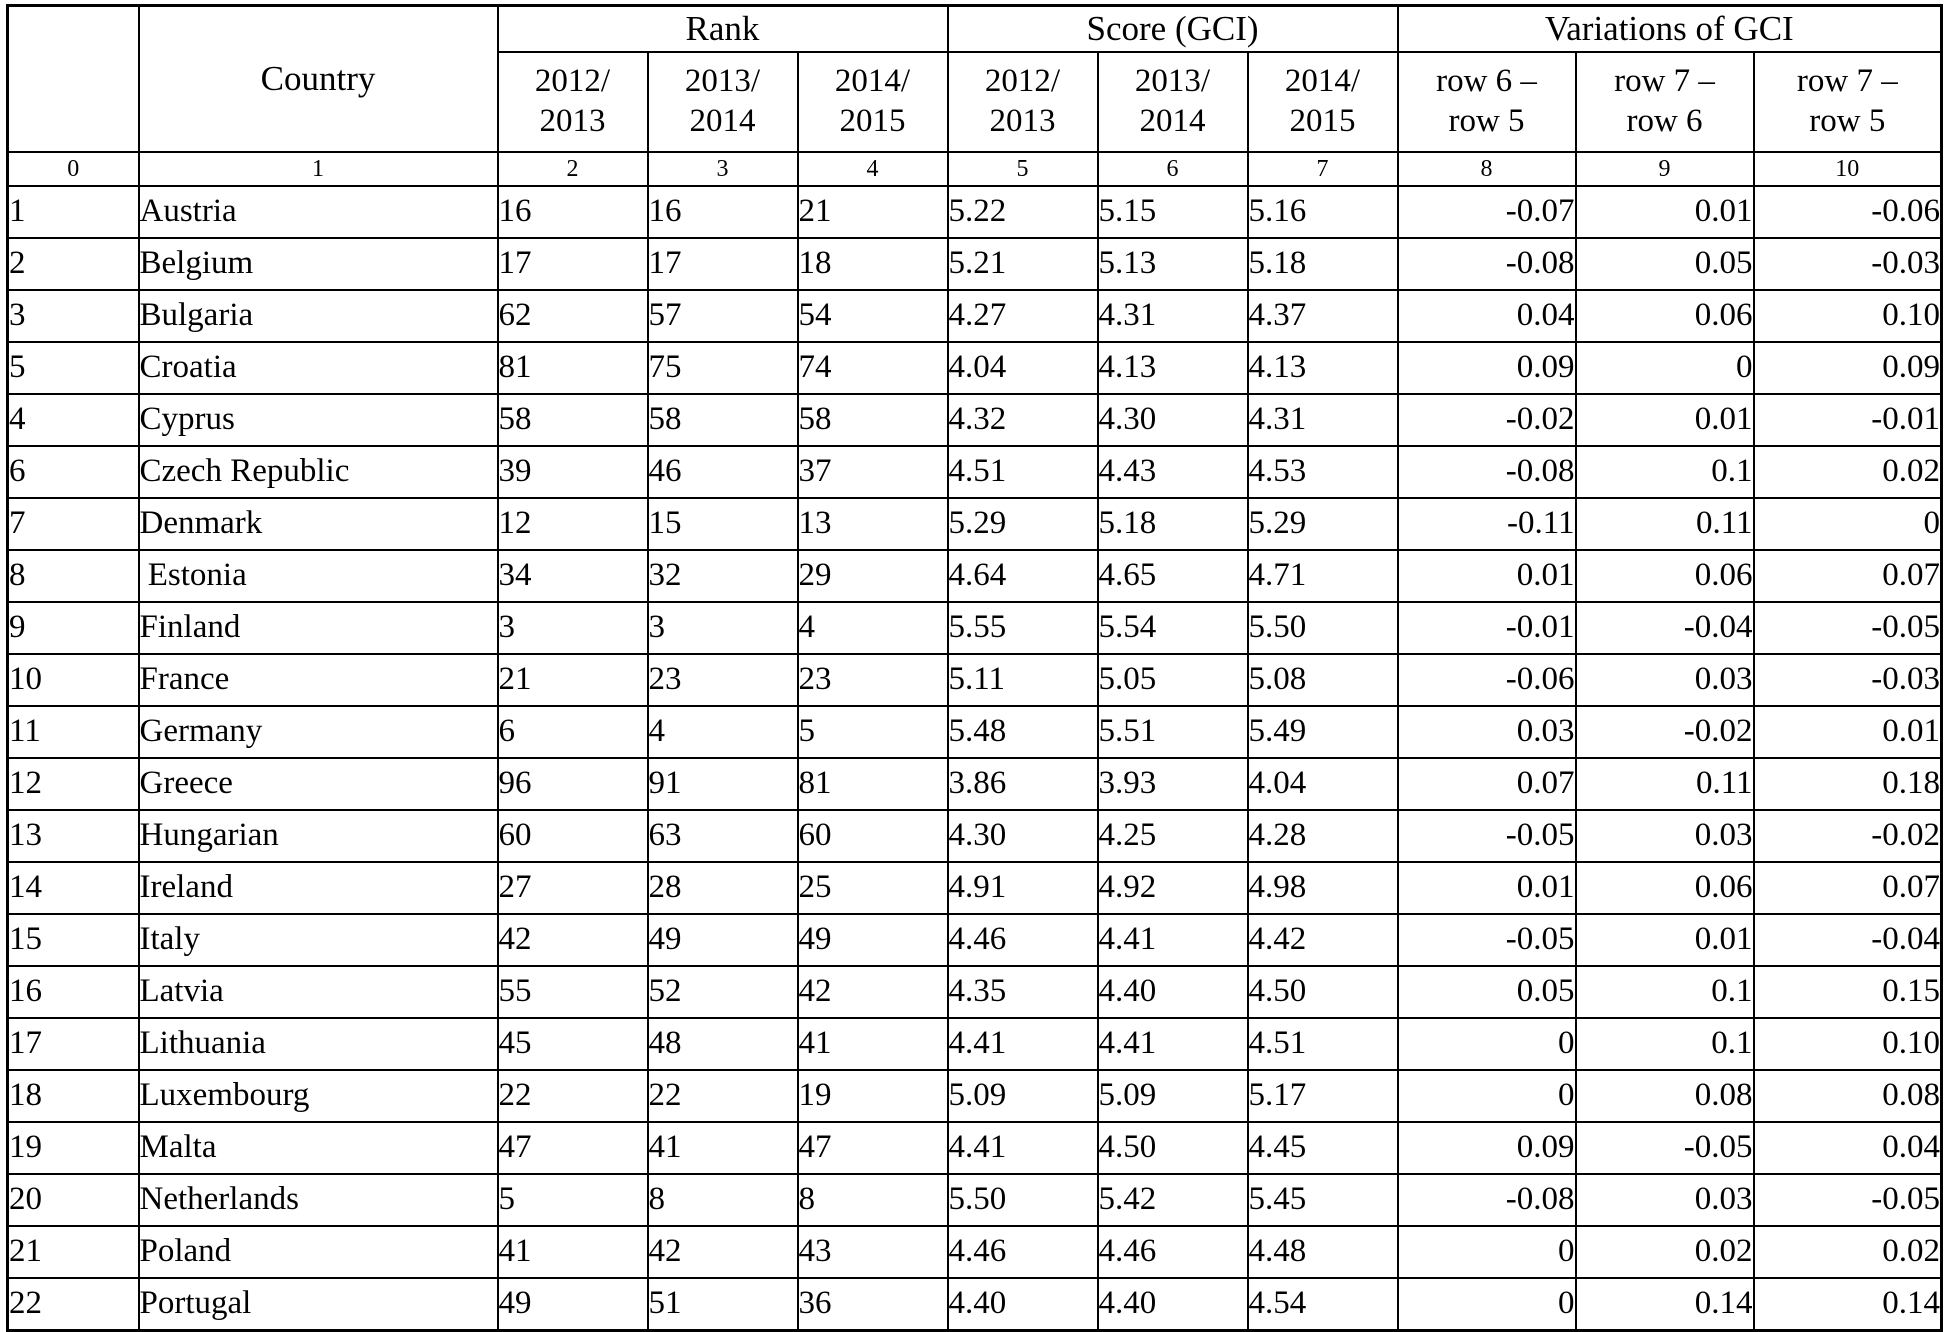 The image size is (1944, 1332). I want to click on variation-cell: 0.03, so click(1664, 1200).